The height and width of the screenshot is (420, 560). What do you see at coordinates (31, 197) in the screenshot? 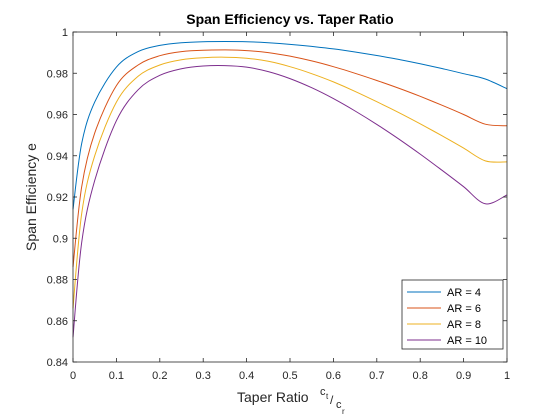
I see `y-axis-label: Span Efficiency e` at bounding box center [31, 197].